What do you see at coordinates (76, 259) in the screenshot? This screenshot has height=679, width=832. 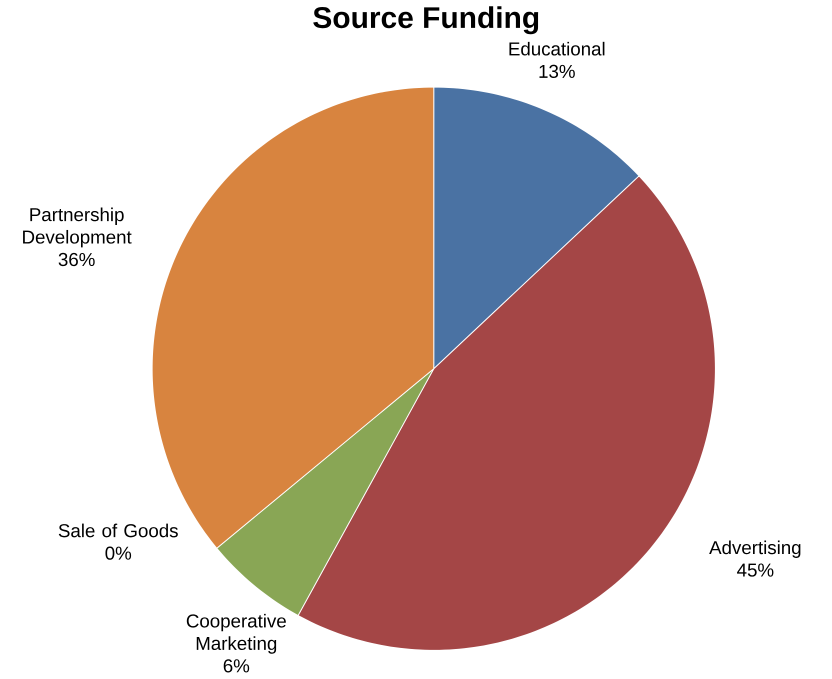 I see `data-label: 36%` at bounding box center [76, 259].